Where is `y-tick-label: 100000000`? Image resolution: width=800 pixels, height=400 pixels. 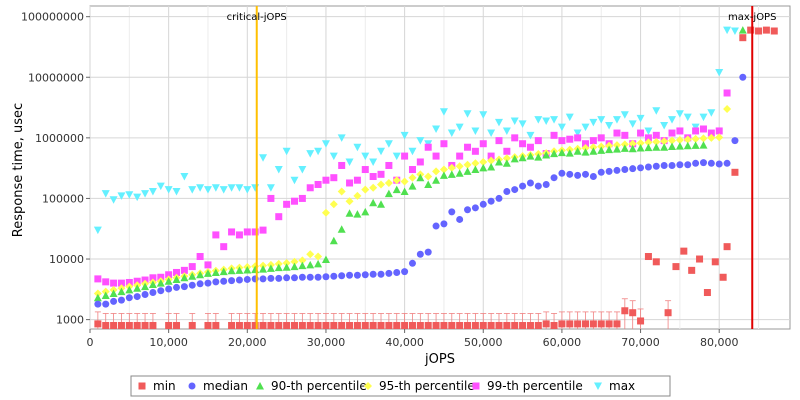 y-tick-label: 100000000 is located at coordinates (52, 17).